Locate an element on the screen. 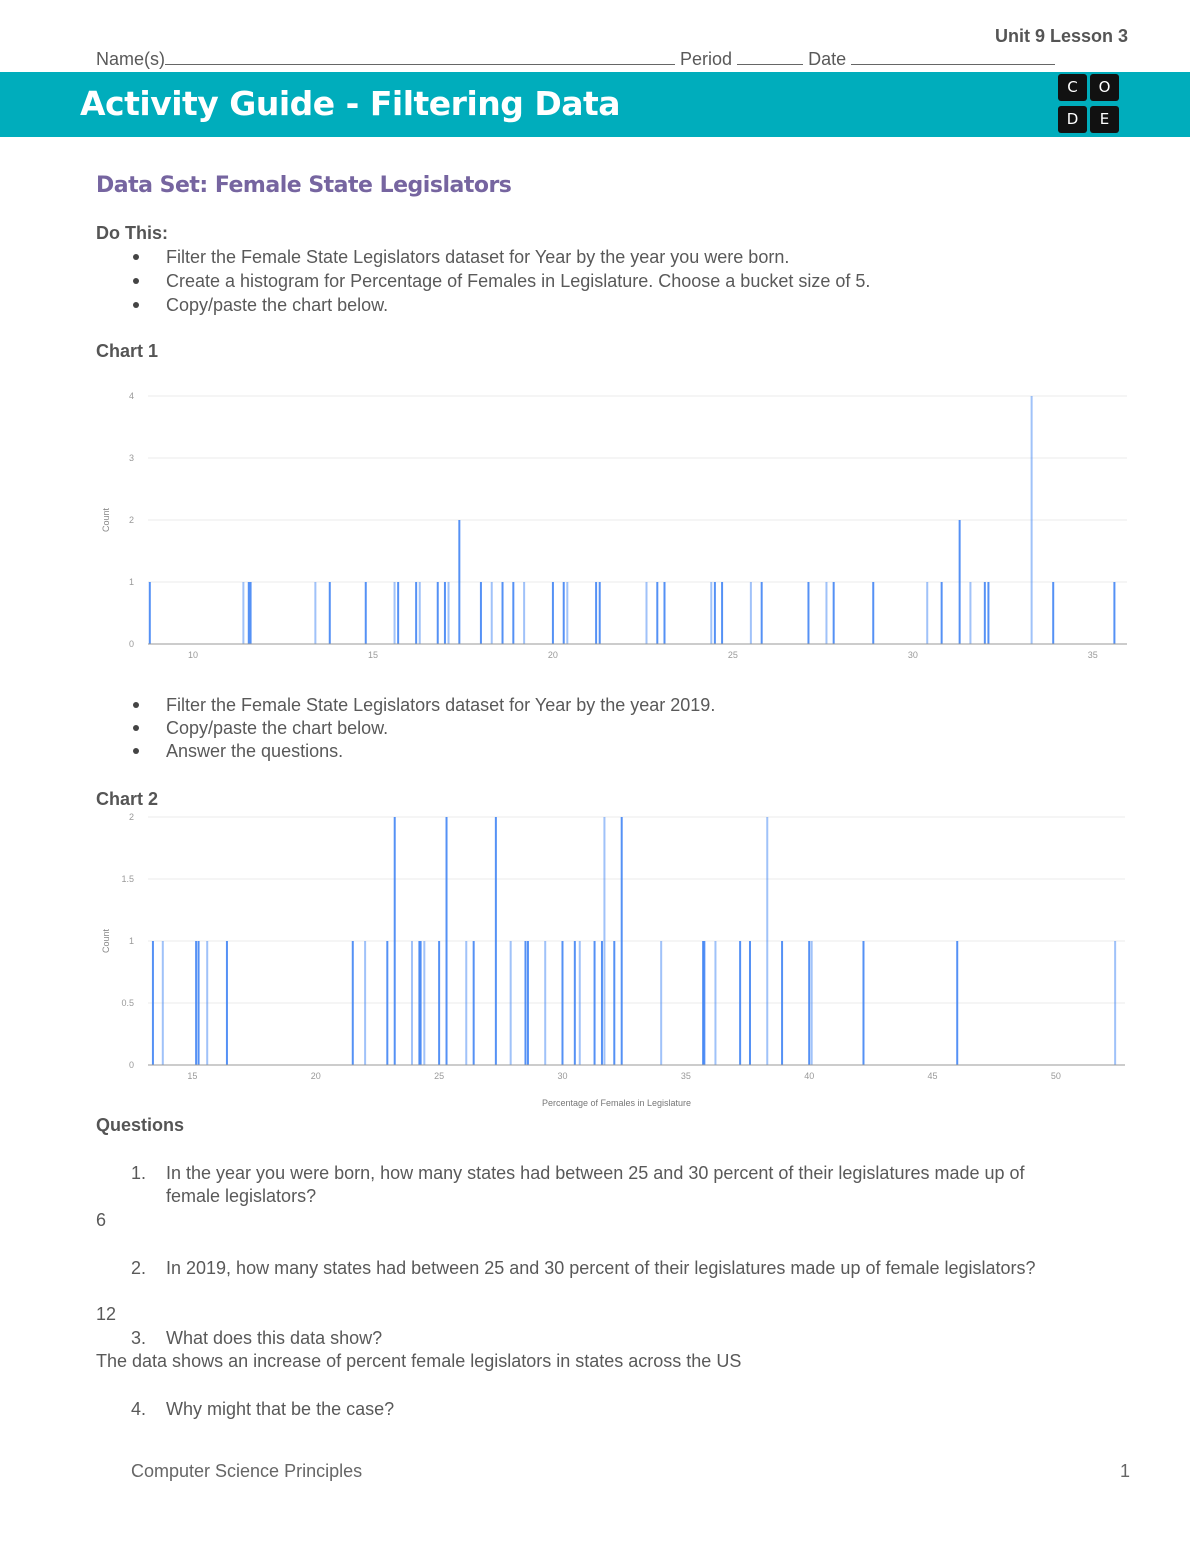 This screenshot has height=1553, width=1200. x-tick-label: 45 is located at coordinates (933, 1076).